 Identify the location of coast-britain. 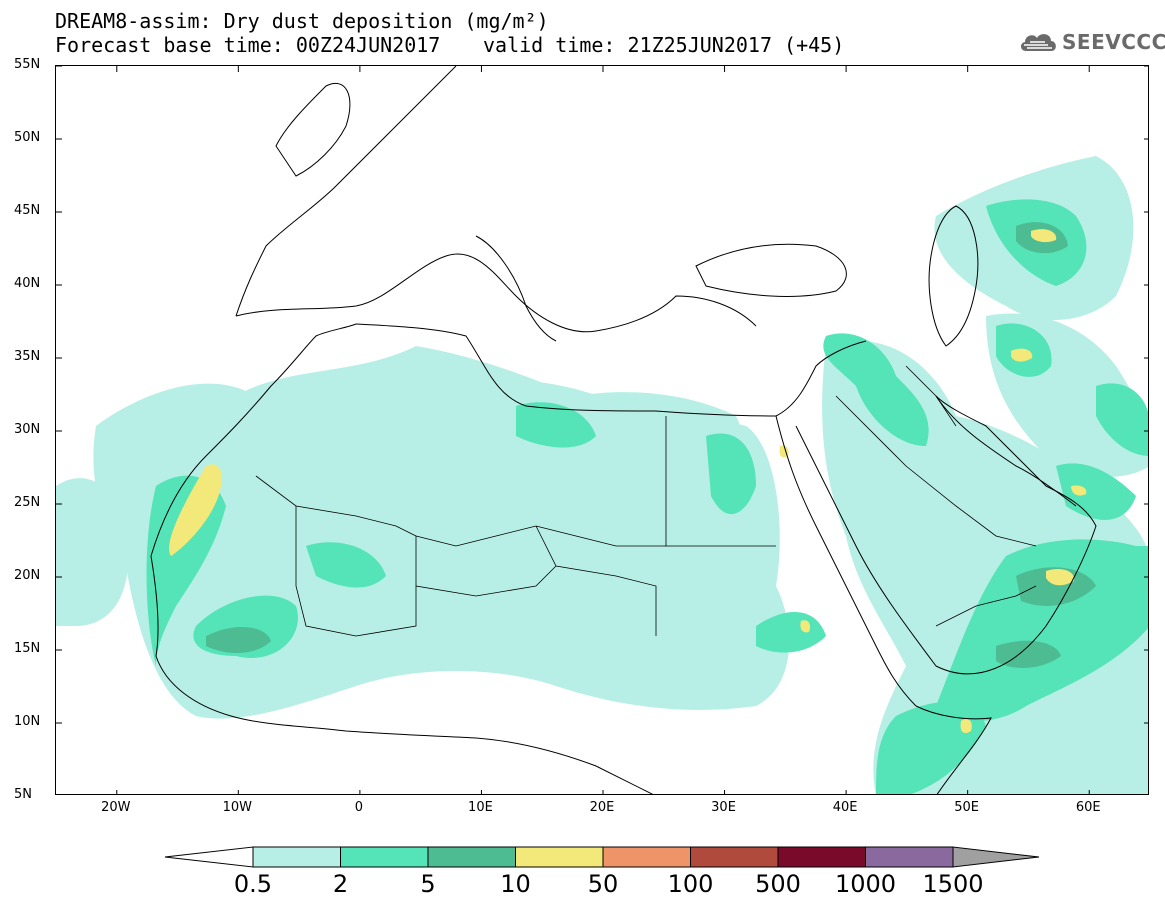
(313, 130).